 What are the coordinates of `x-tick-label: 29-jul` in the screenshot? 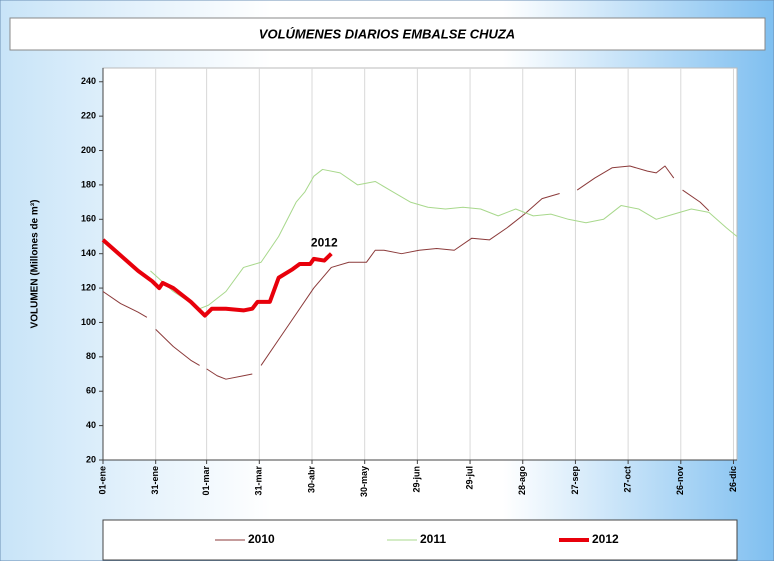 It's located at (469, 478).